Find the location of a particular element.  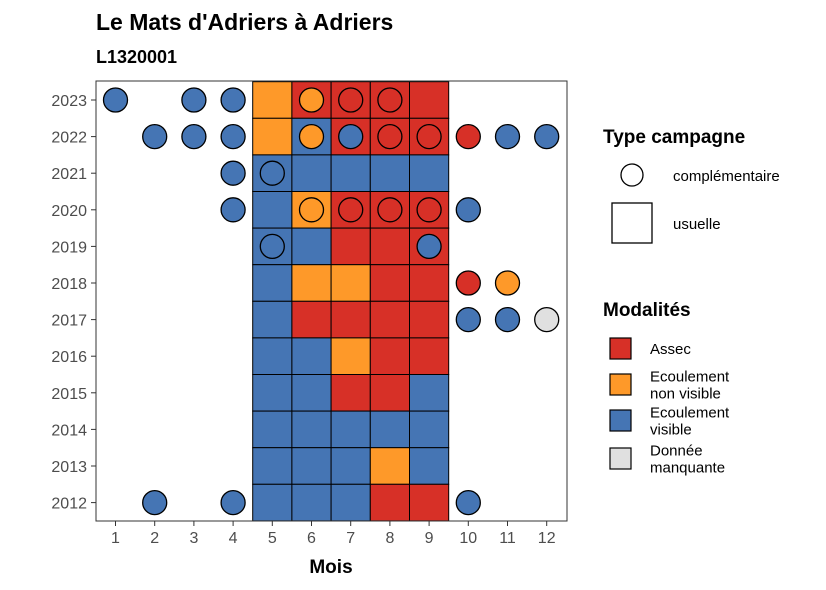

tile-2021-m6 is located at coordinates (311, 173).